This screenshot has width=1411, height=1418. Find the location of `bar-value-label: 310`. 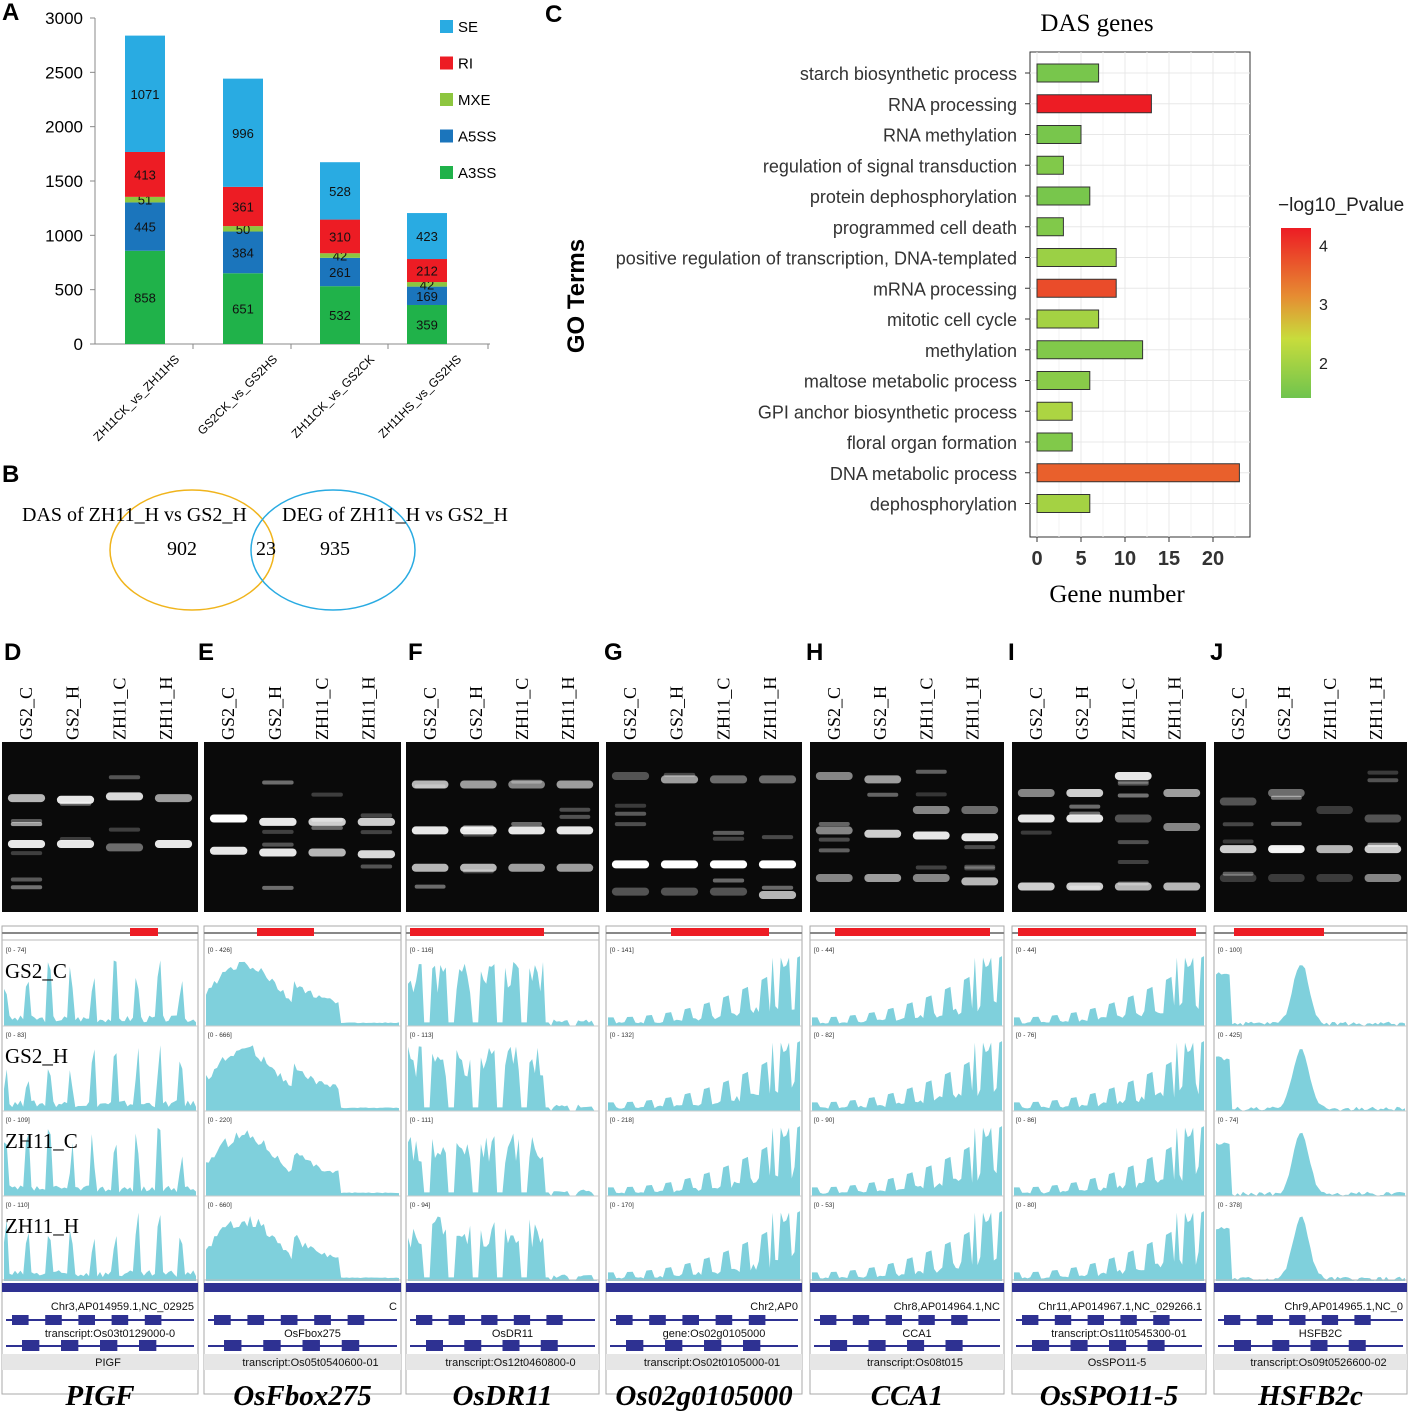

bar-value-label: 310 is located at coordinates (340, 236).